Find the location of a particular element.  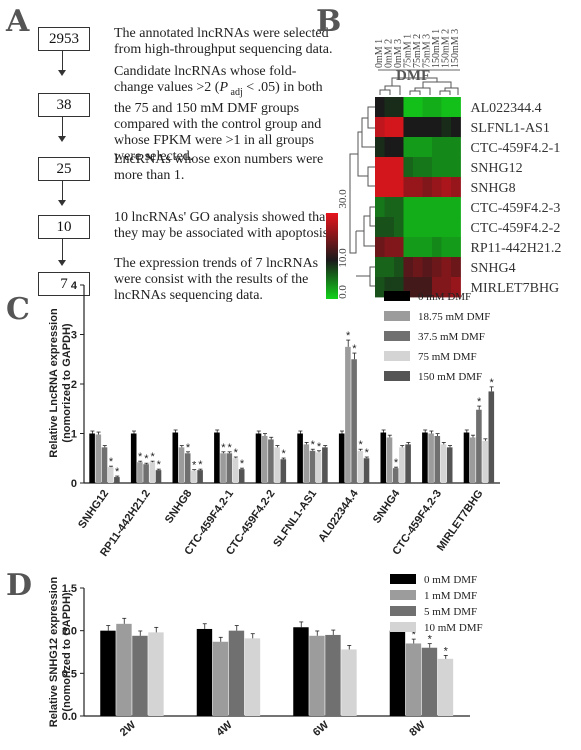

x-tick-label: 2W is located at coordinates (128, 729).